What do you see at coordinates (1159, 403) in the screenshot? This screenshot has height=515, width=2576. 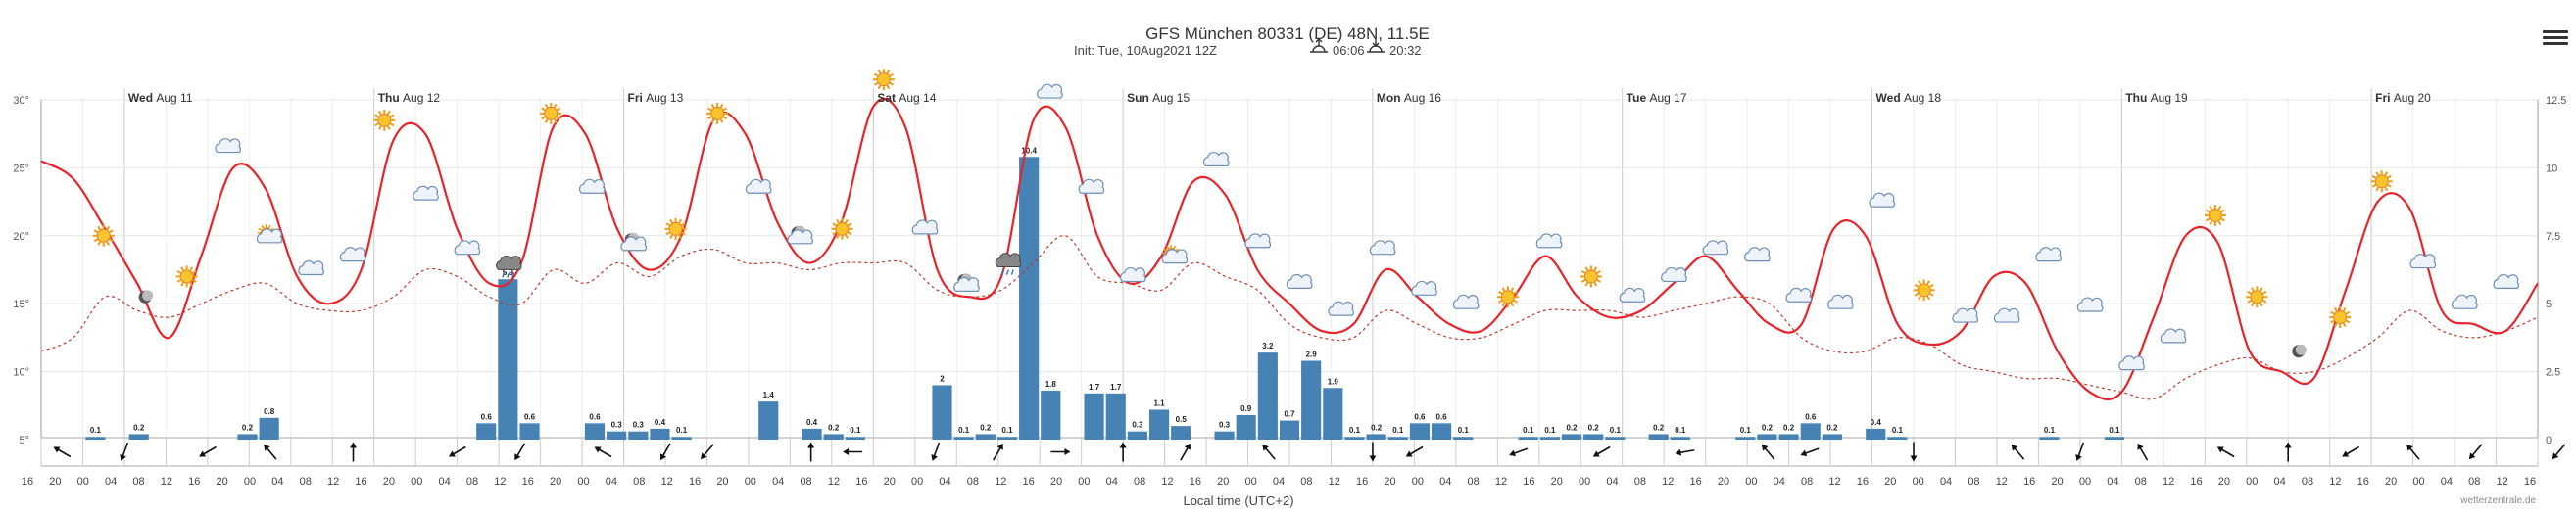 I see `precip-label: 1.1` at bounding box center [1159, 403].